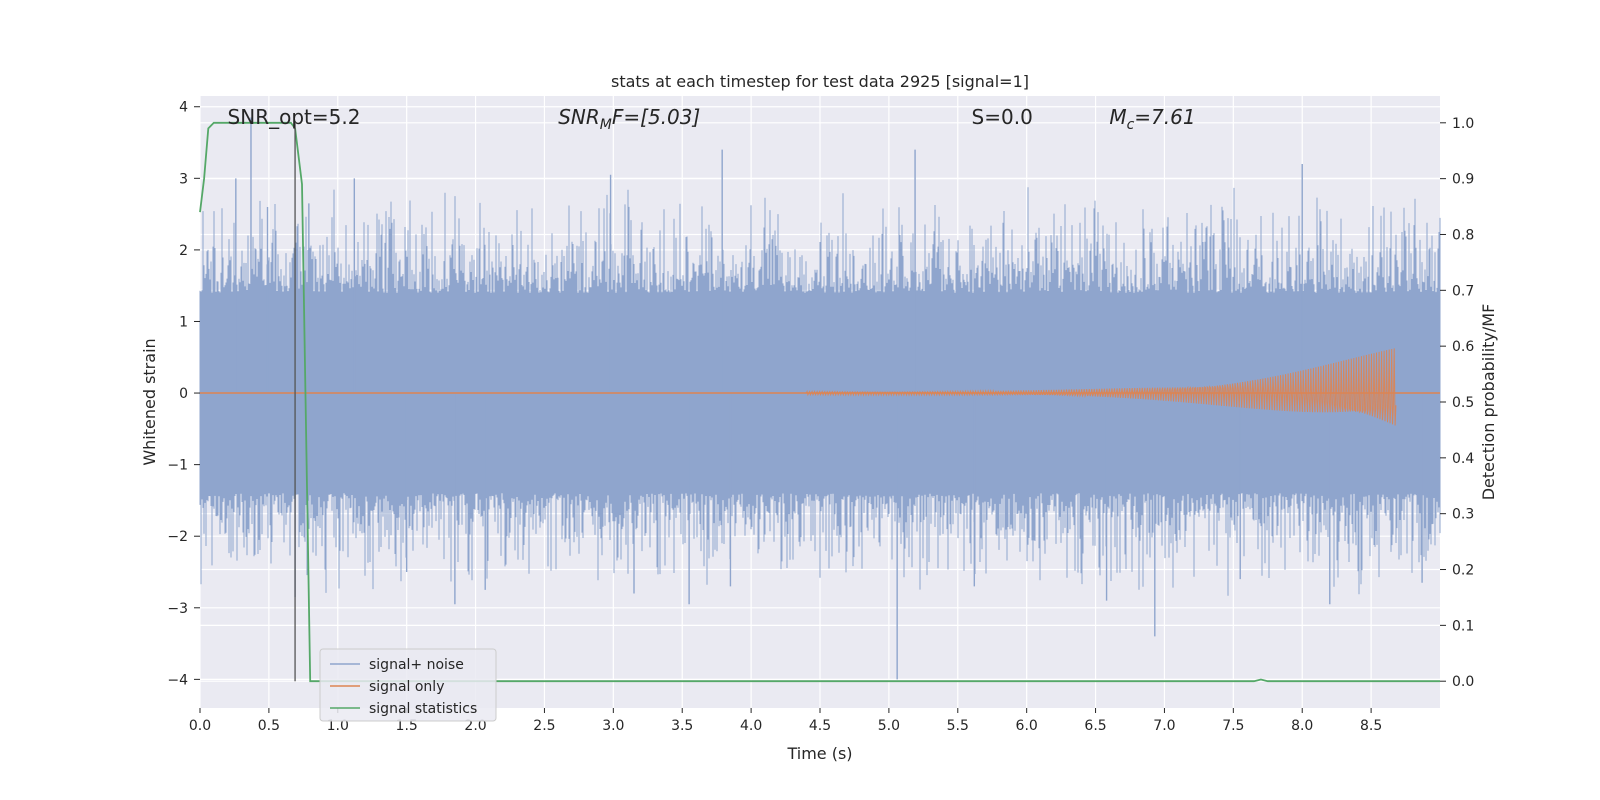 Image resolution: width=1600 pixels, height=800 pixels. I want to click on y2-tick-label: 0.4, so click(1463, 459).